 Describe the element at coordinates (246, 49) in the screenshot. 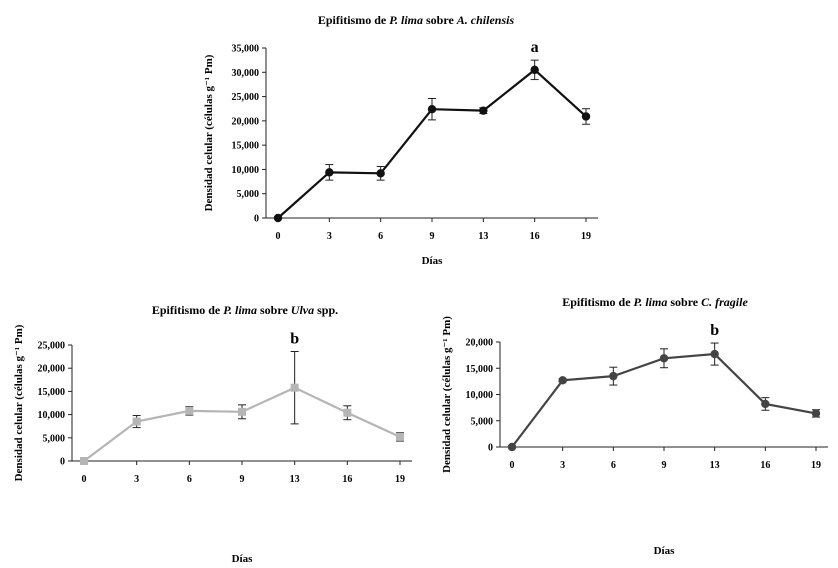

I see `chart-top-y-tick-label: 35,000` at that location.